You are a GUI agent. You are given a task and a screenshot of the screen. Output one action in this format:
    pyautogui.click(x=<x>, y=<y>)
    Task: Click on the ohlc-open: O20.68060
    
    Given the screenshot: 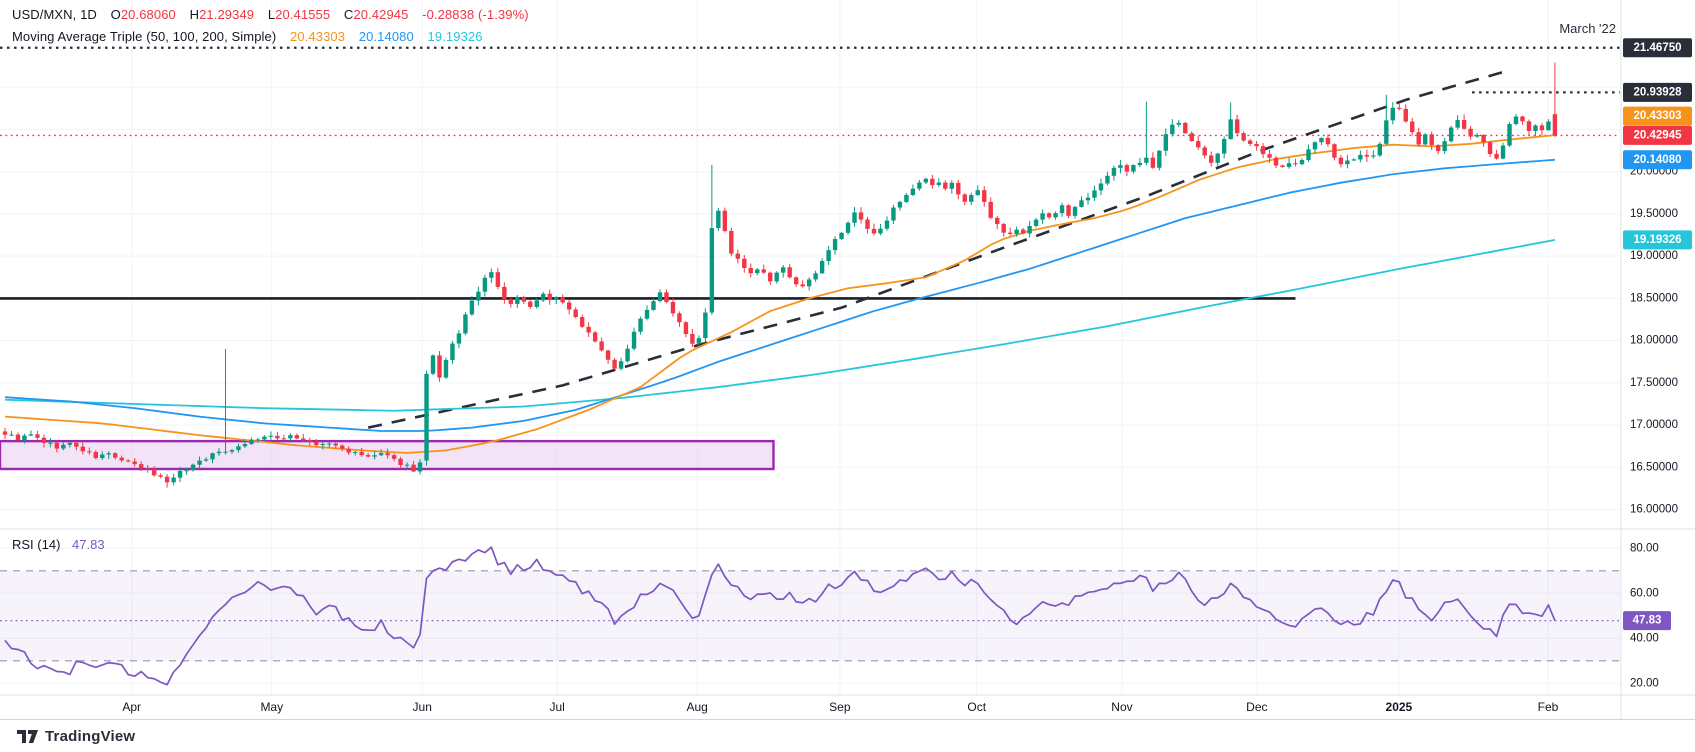 What is the action you would take?
    pyautogui.click(x=143, y=14)
    